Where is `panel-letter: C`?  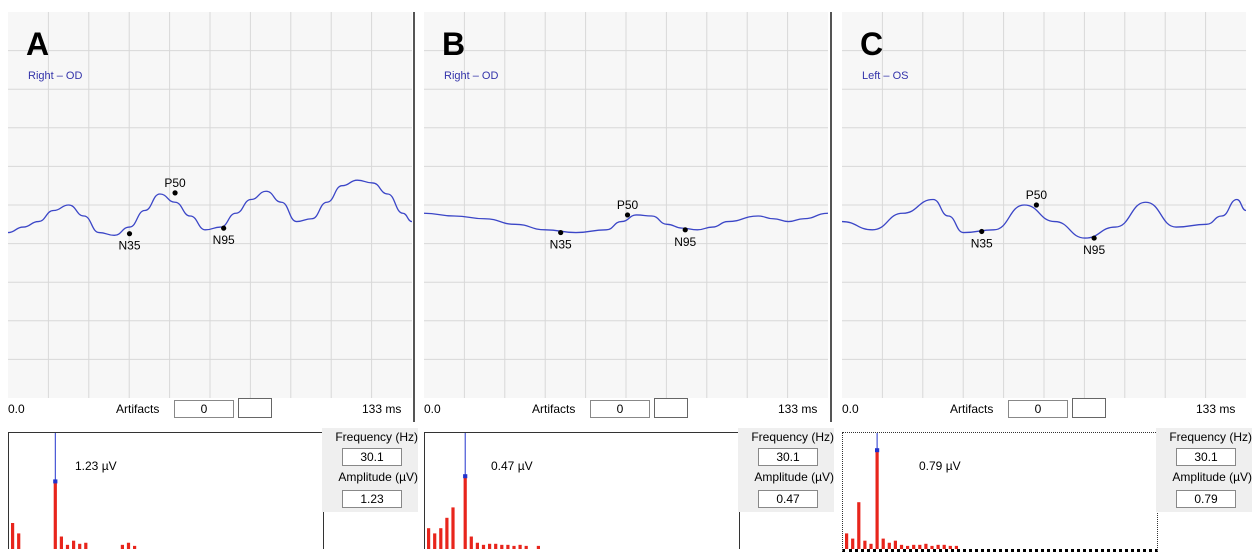
panel-letter: C is located at coordinates (872, 44).